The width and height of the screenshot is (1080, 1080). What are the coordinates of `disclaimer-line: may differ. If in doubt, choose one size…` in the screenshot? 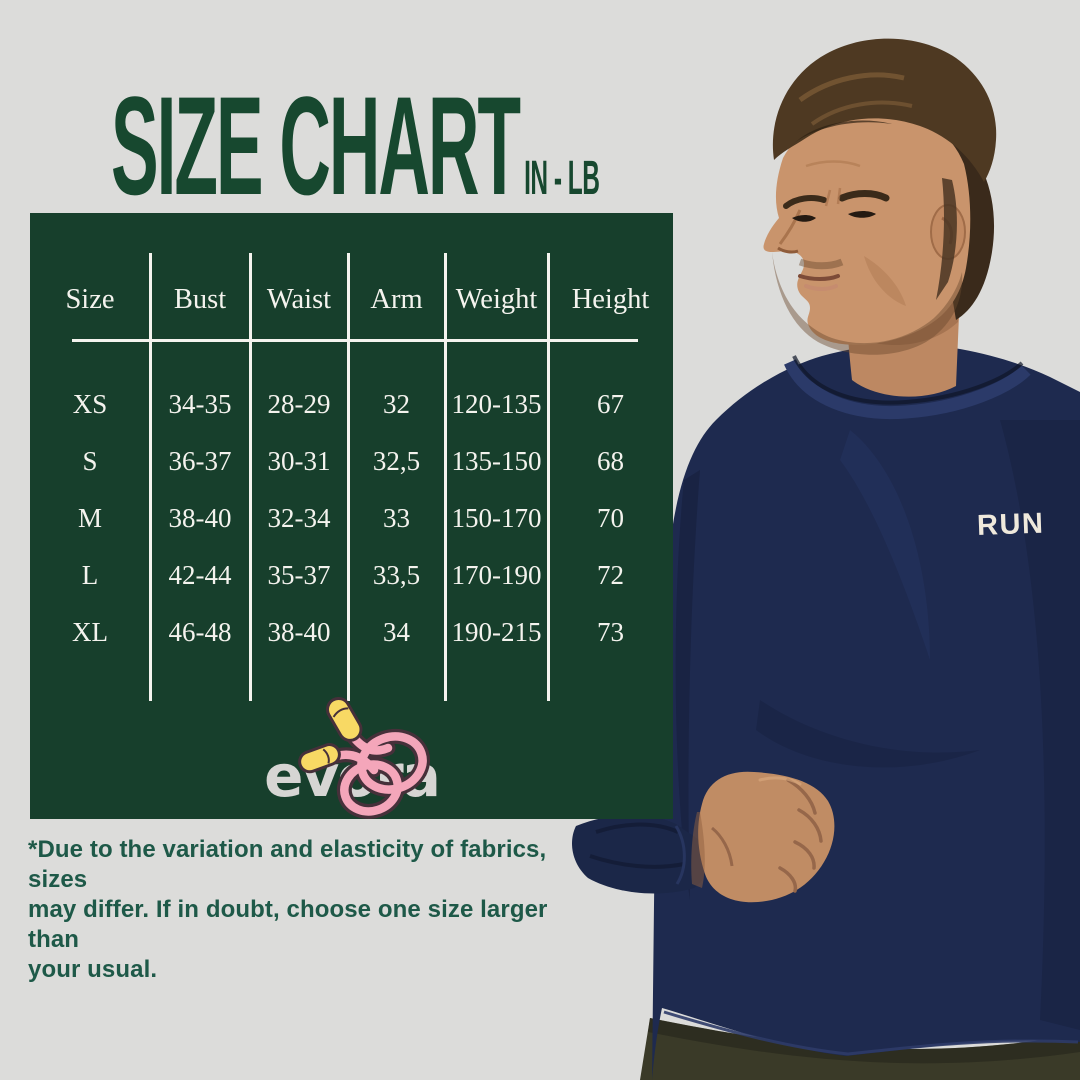 It's located at (288, 924).